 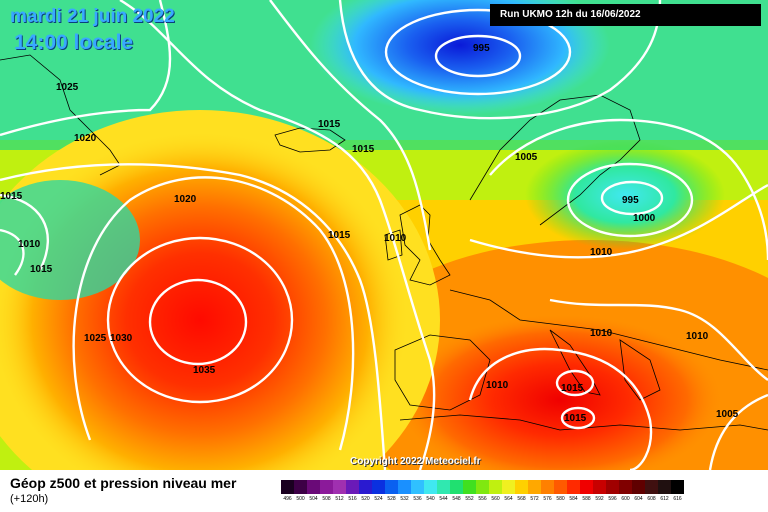 What do you see at coordinates (60, 115) in the screenshot?
I see `greenland-coast` at bounding box center [60, 115].